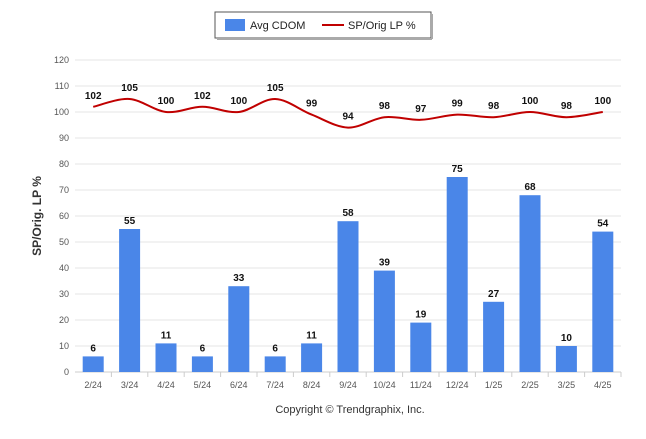  Describe the element at coordinates (530, 385) in the screenshot. I see `x-tick-label: 2/25` at that location.